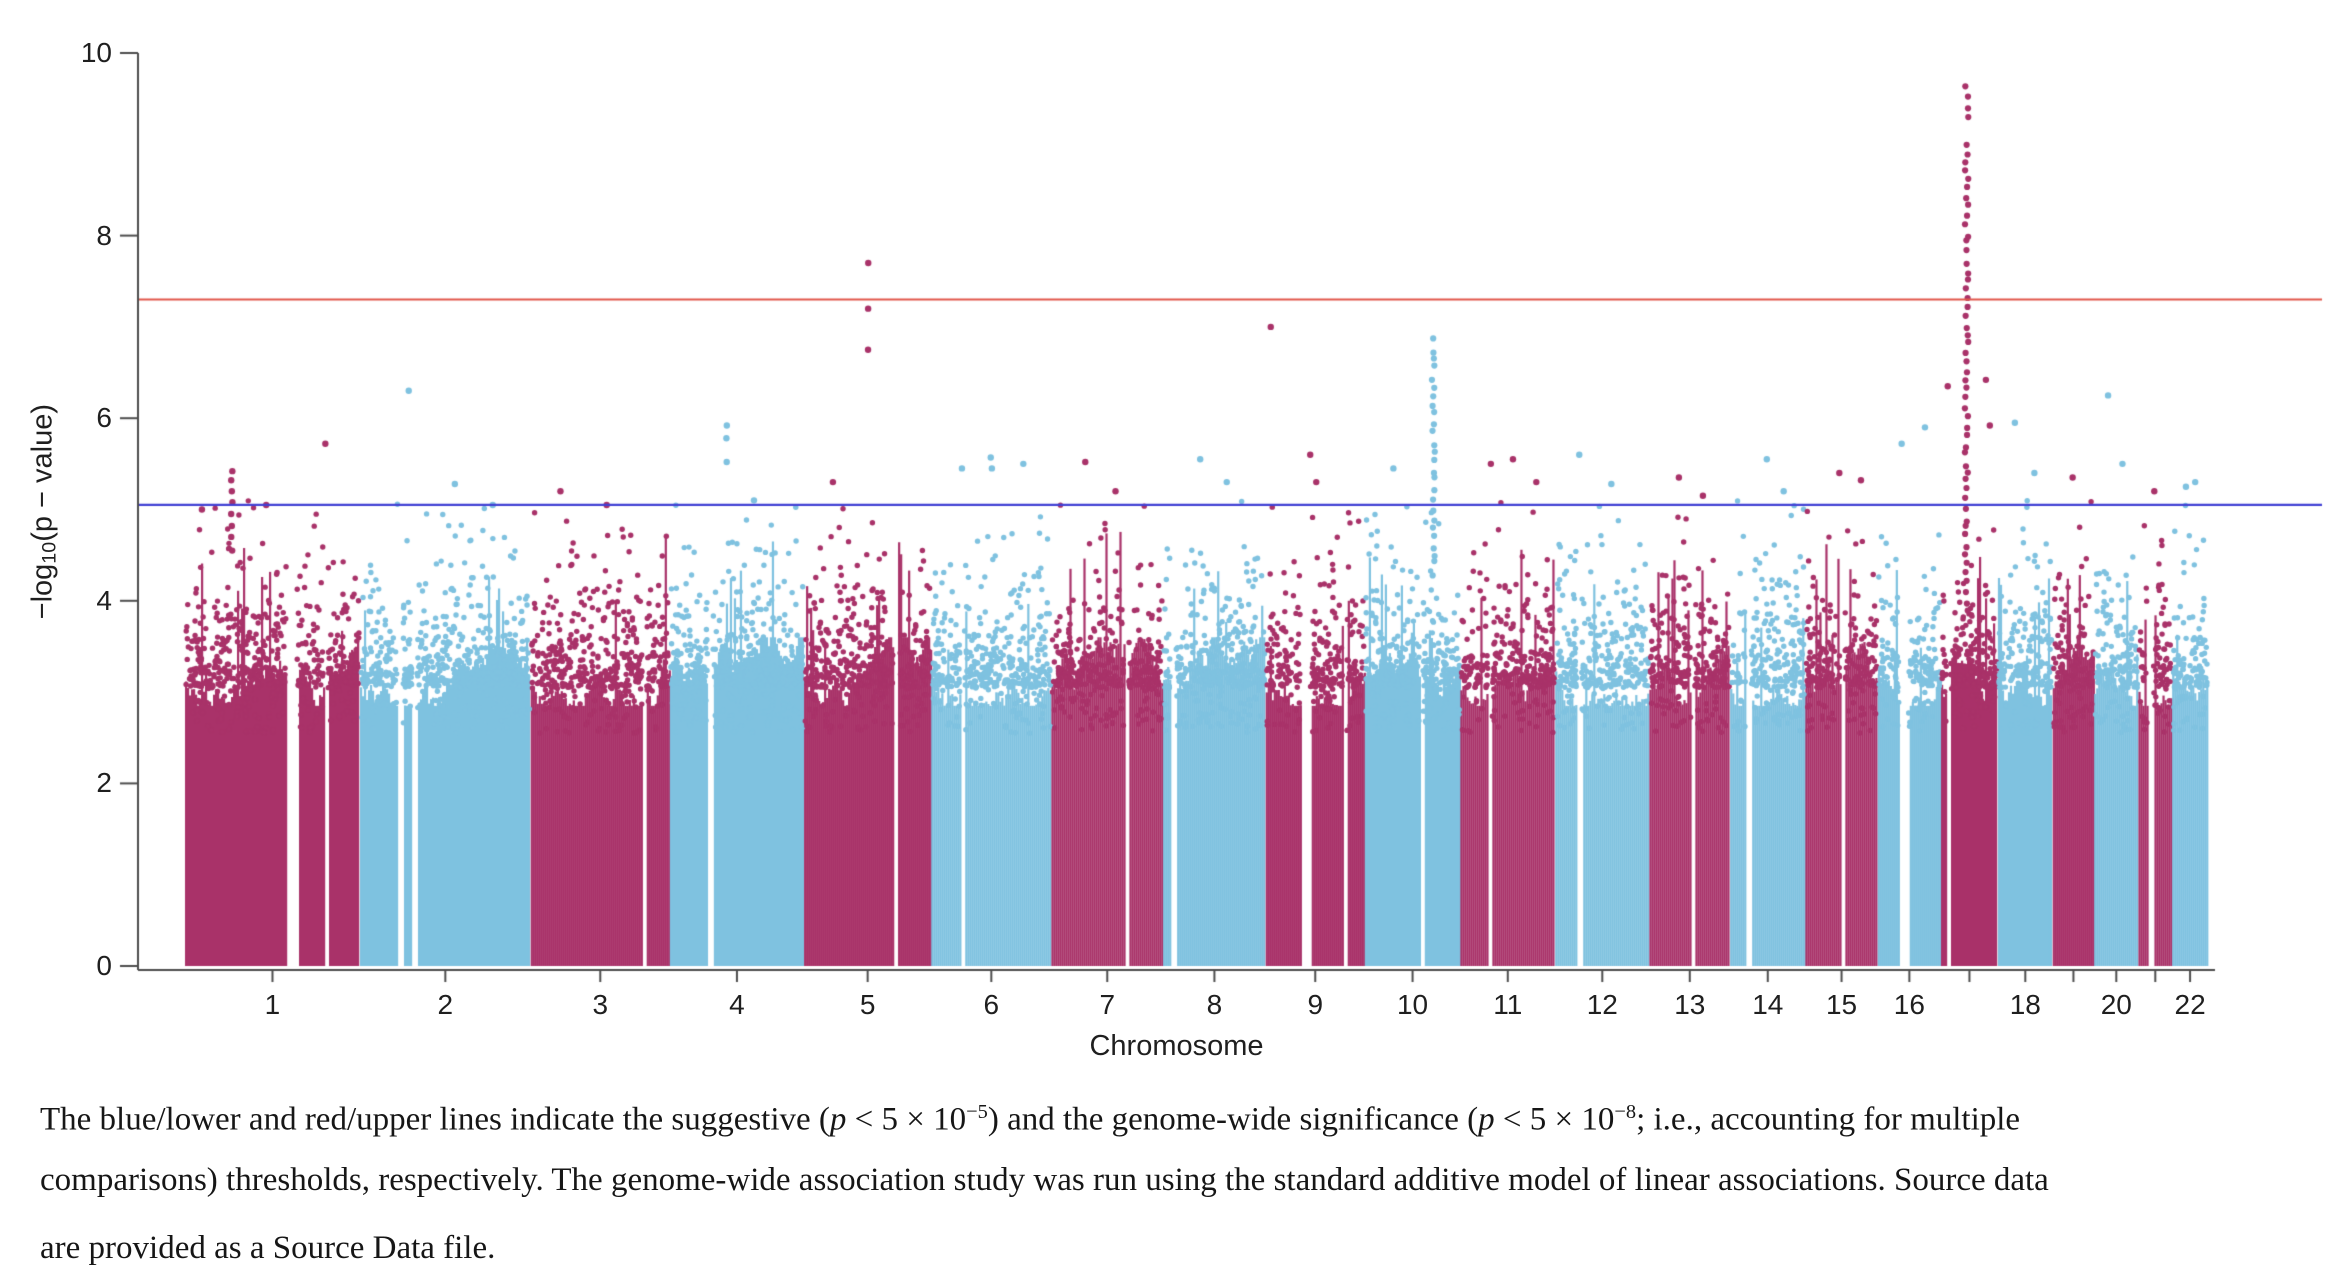 This screenshot has height=1268, width=2330. I want to click on x-tick-label-2: 2, so click(445, 1004).